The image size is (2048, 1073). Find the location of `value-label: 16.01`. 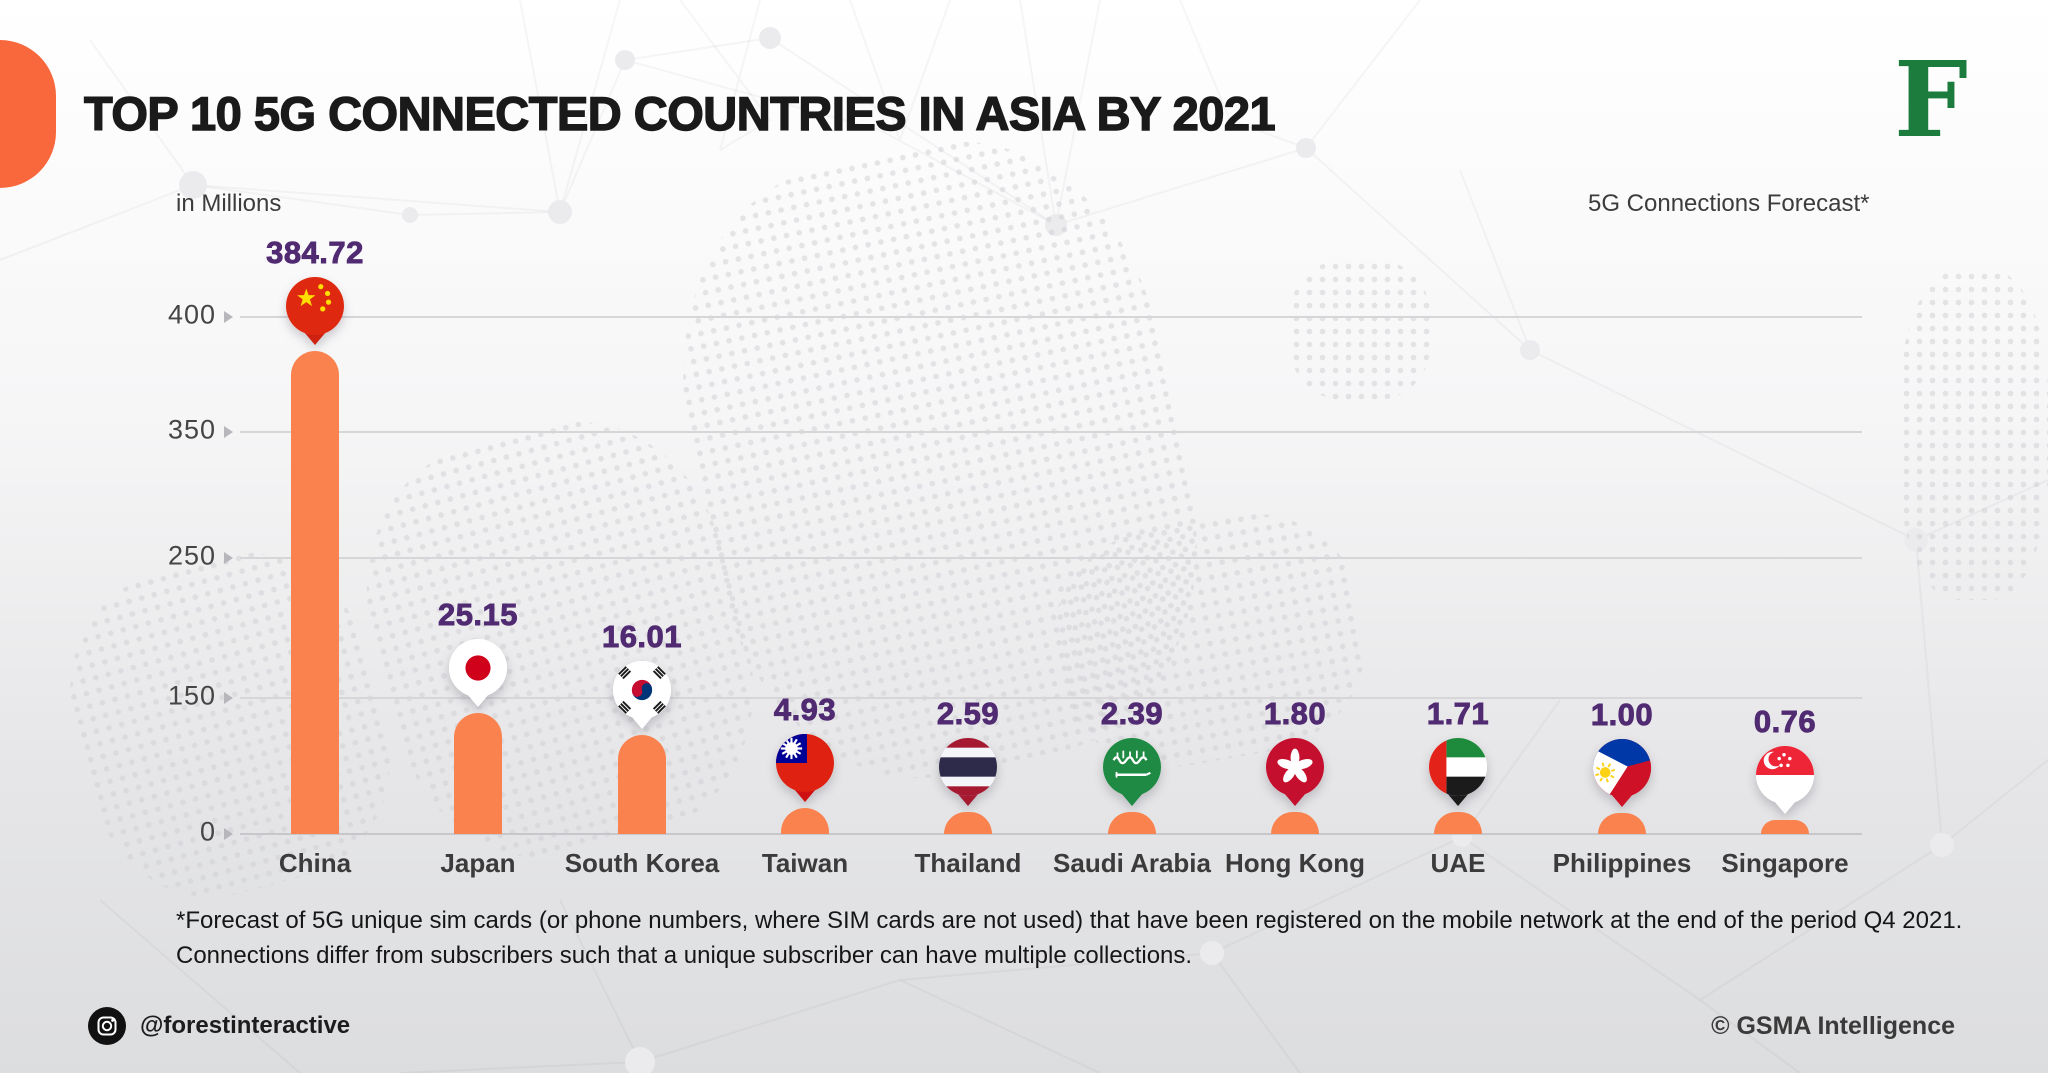

value-label: 16.01 is located at coordinates (642, 637).